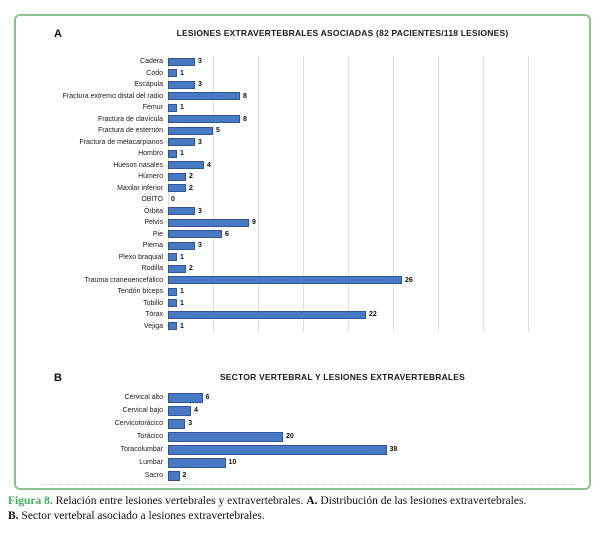 Image resolution: width=605 pixels, height=533 pixels. I want to click on chart-row: Trauma craneoencefálico 26, so click(309, 281).